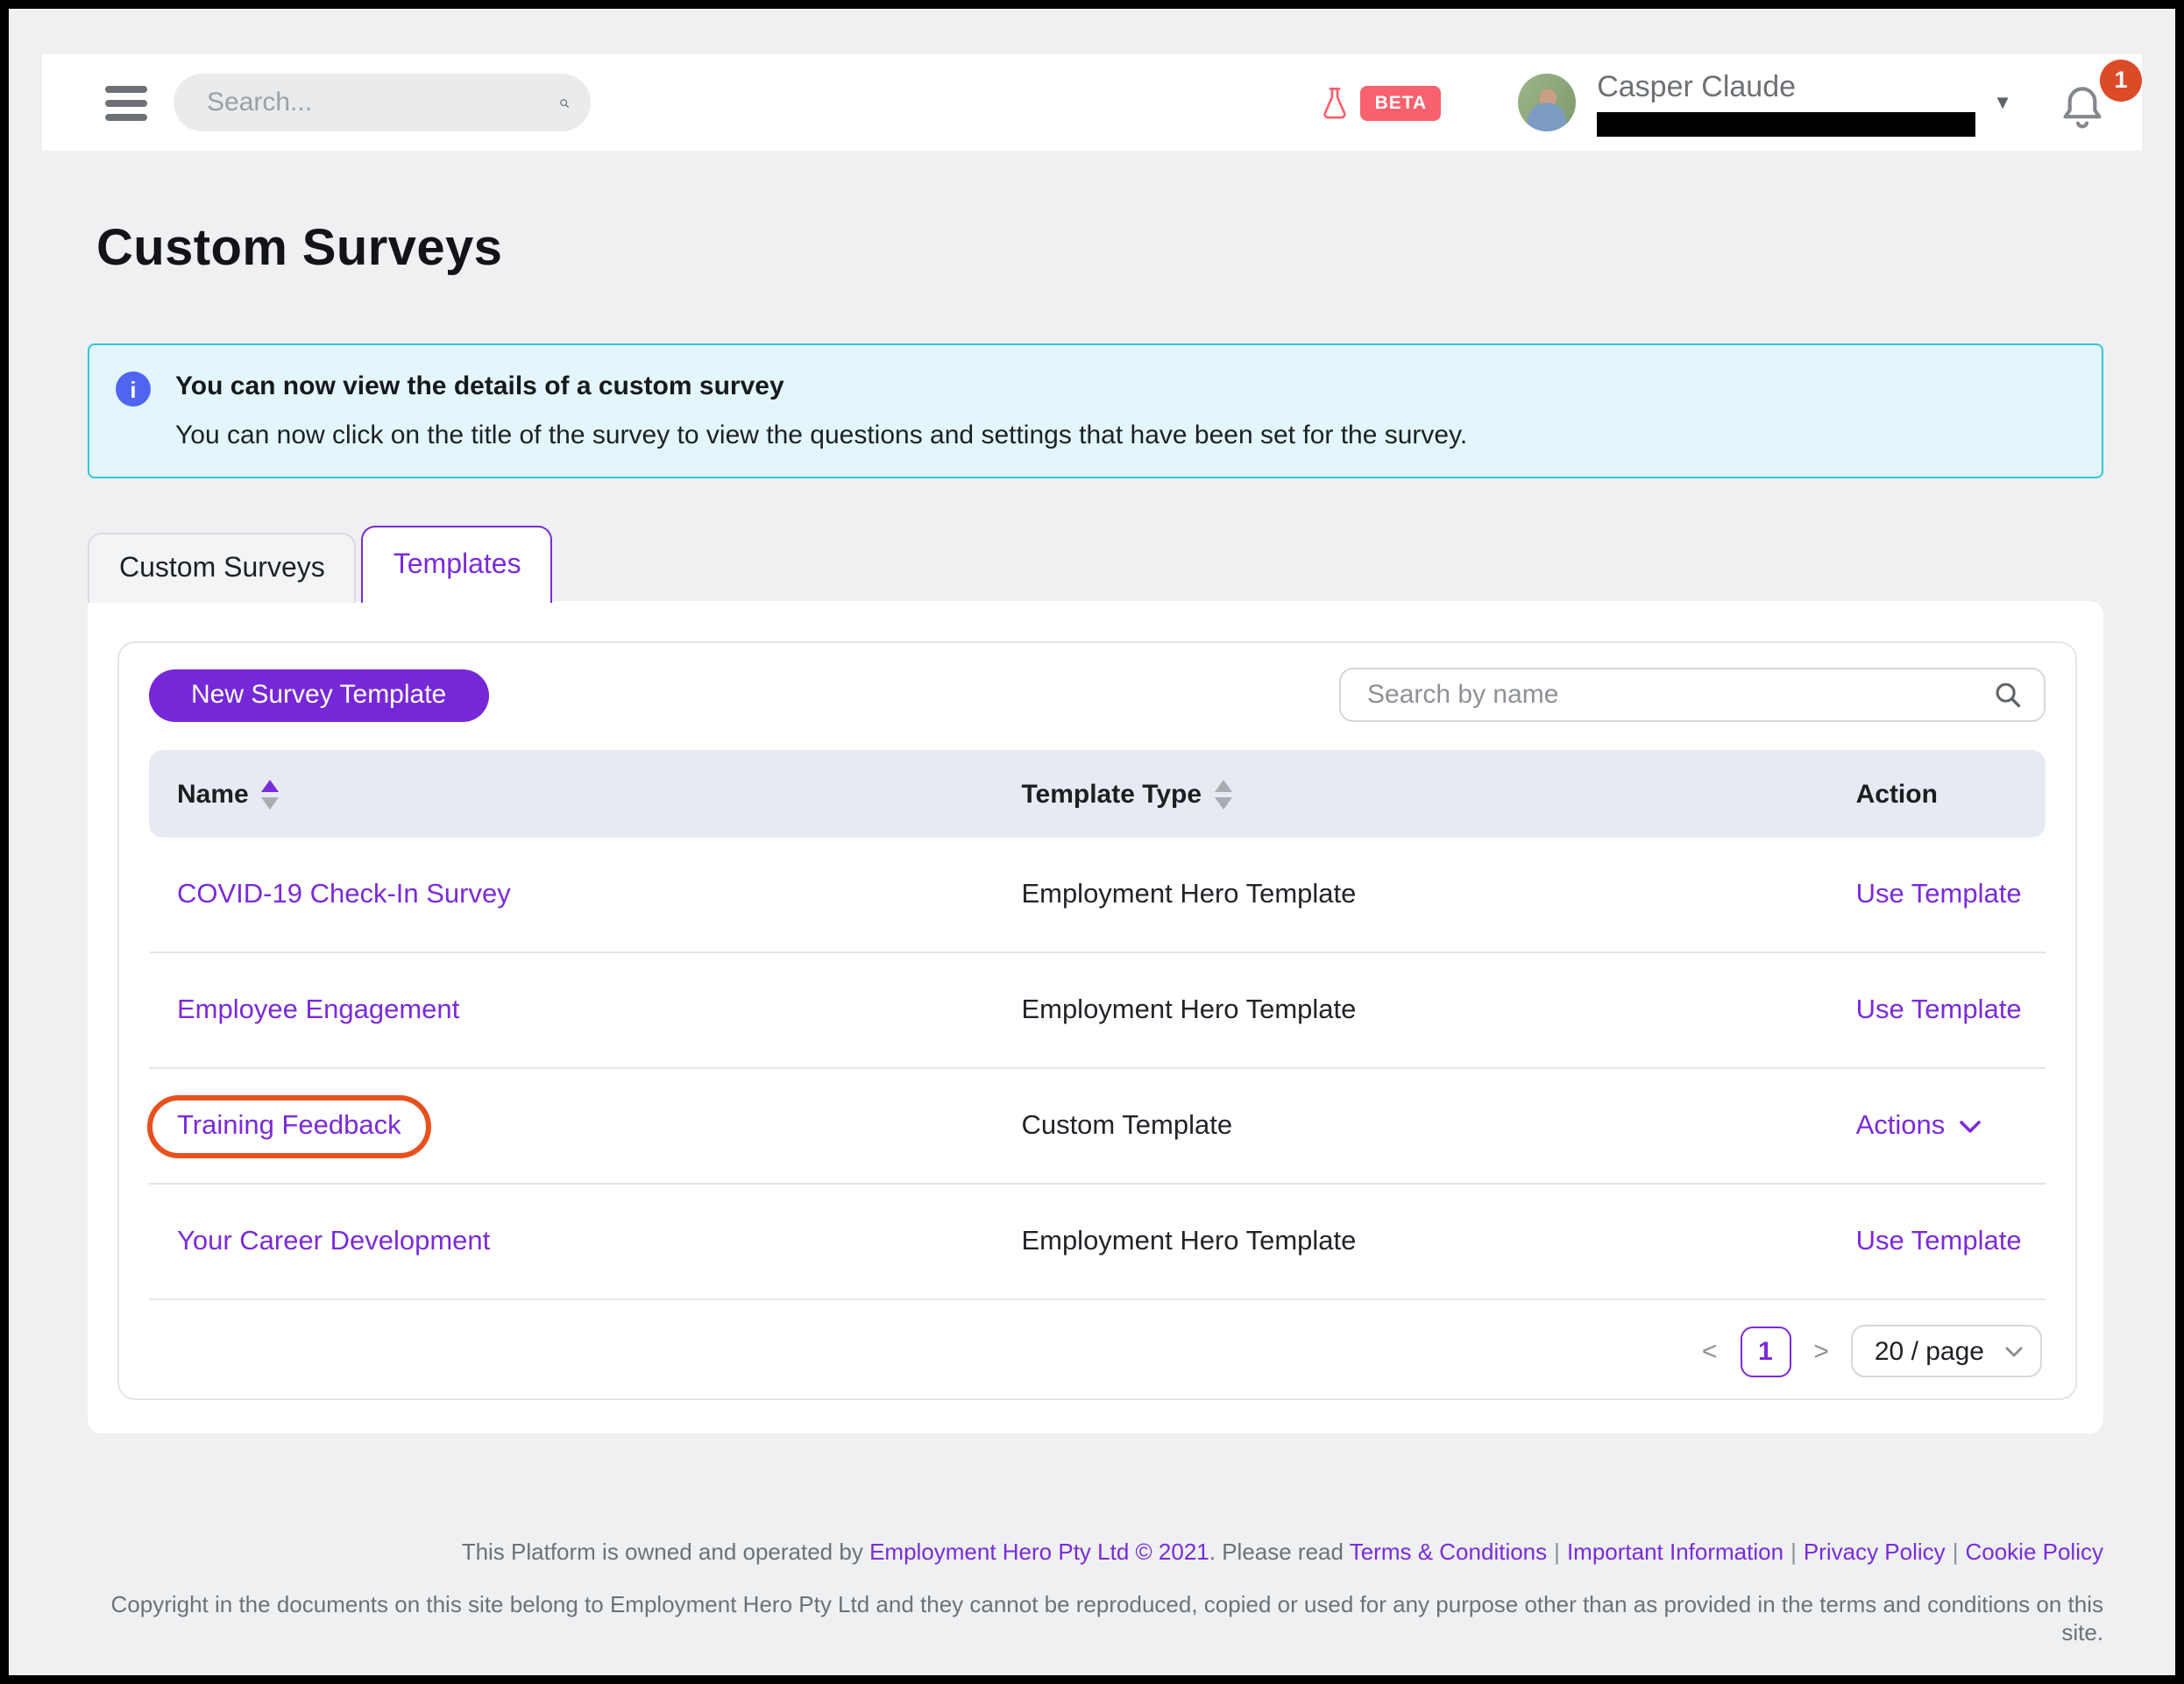  Describe the element at coordinates (1092, 102) in the screenshot. I see `top-navigation-bar: BETA Casper Claude ▼ 1` at that location.